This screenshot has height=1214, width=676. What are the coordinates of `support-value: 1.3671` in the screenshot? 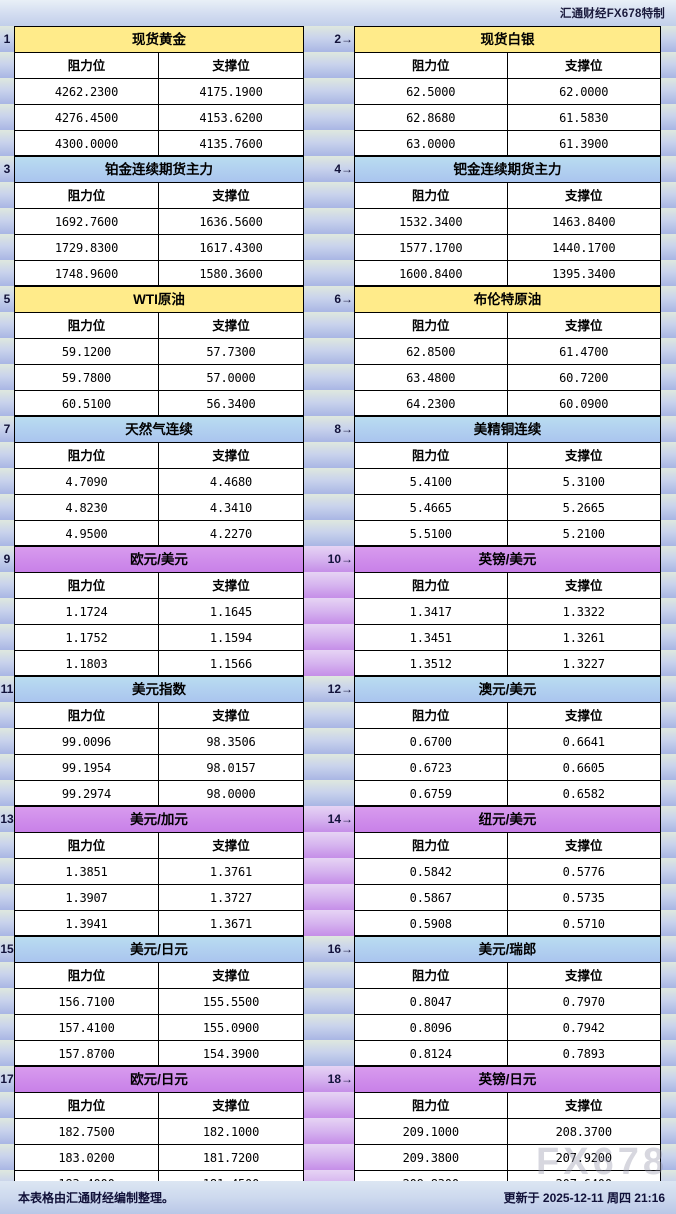 It's located at (231, 924).